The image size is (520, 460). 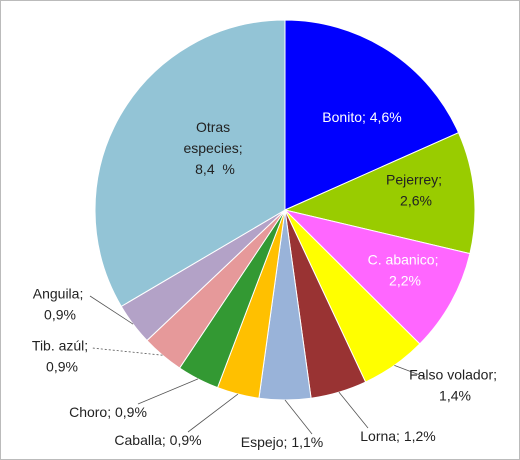 What do you see at coordinates (405, 270) in the screenshot?
I see `data-label: C. abanico; 2,2%` at bounding box center [405, 270].